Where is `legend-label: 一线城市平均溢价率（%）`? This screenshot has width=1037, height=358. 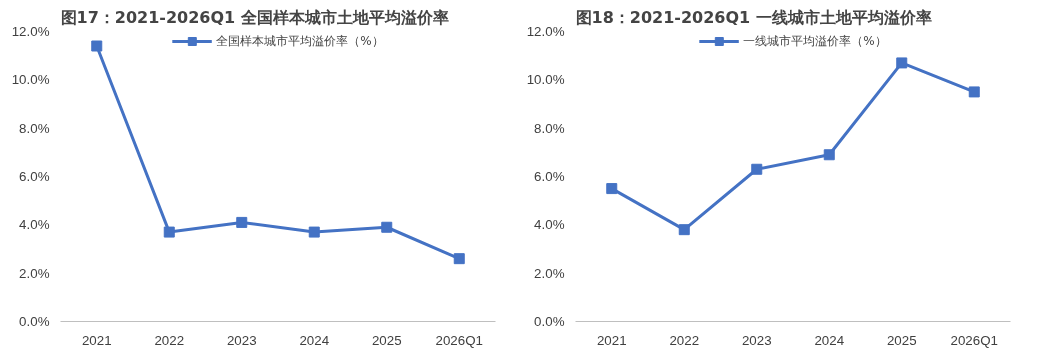 legend-label: 一线城市平均溢价率（%） is located at coordinates (815, 41).